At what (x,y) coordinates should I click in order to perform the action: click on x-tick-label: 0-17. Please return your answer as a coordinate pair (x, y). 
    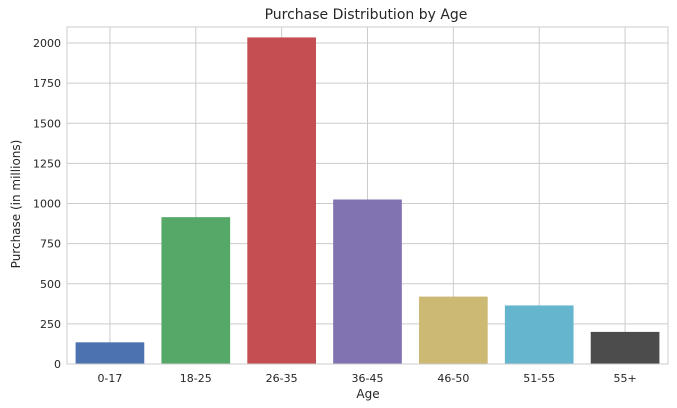
    Looking at the image, I should click on (109, 378).